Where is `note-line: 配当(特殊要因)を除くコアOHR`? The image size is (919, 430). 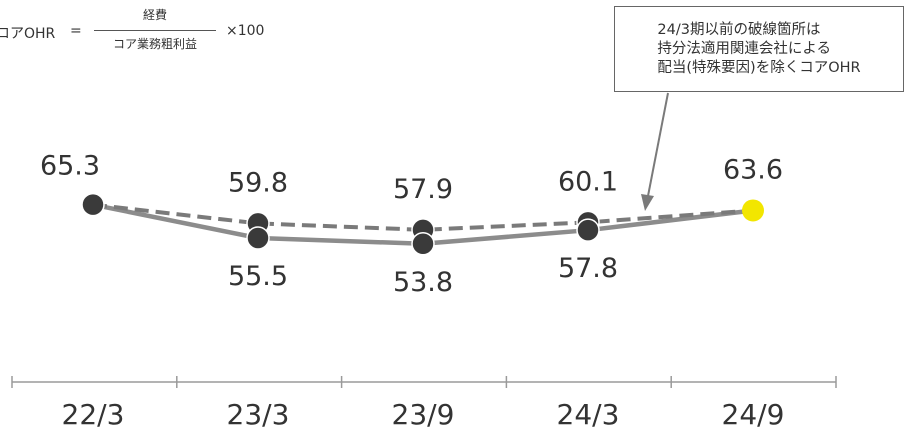 note-line: 配当(特殊要因)を除くコアOHR is located at coordinates (759, 67).